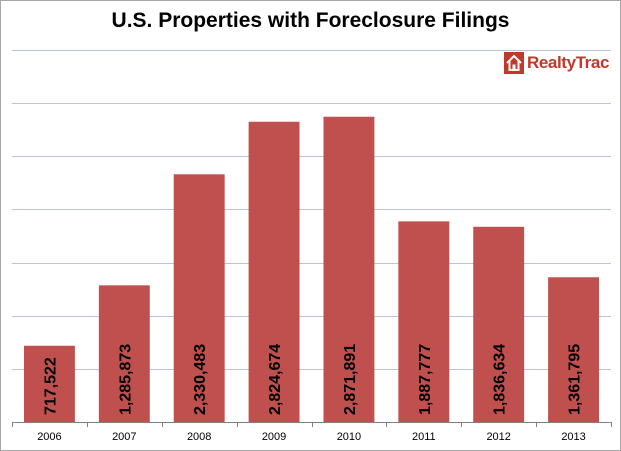  What do you see at coordinates (575, 379) in the screenshot?
I see `data-label-2013: 1,361,795` at bounding box center [575, 379].